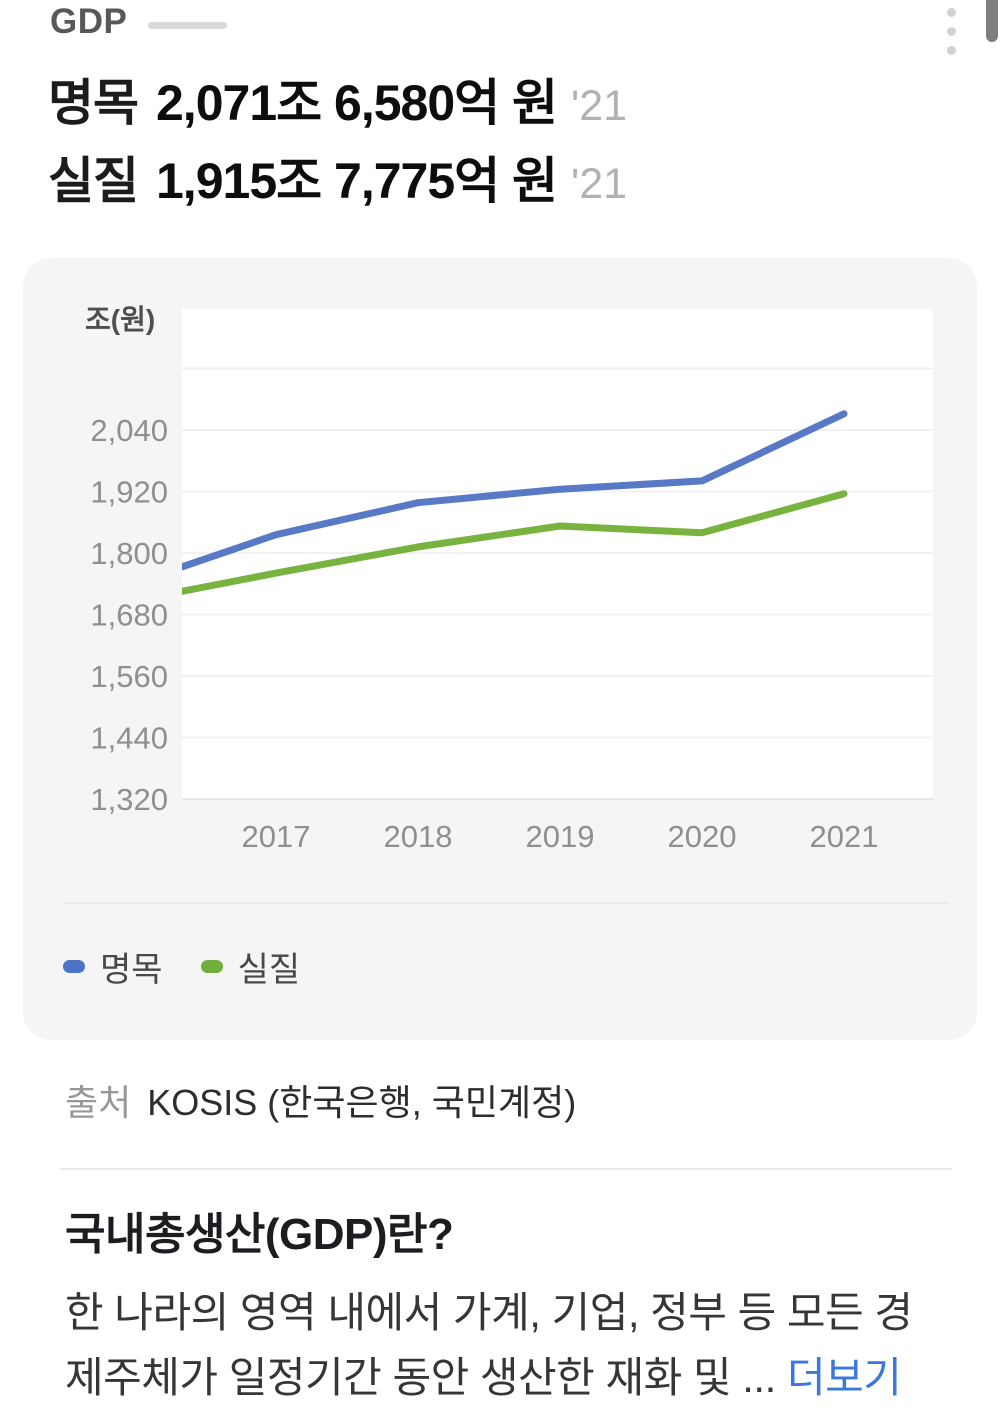 This screenshot has width=1000, height=1410. I want to click on y-axis-tick-label: 1,680, so click(129, 615).